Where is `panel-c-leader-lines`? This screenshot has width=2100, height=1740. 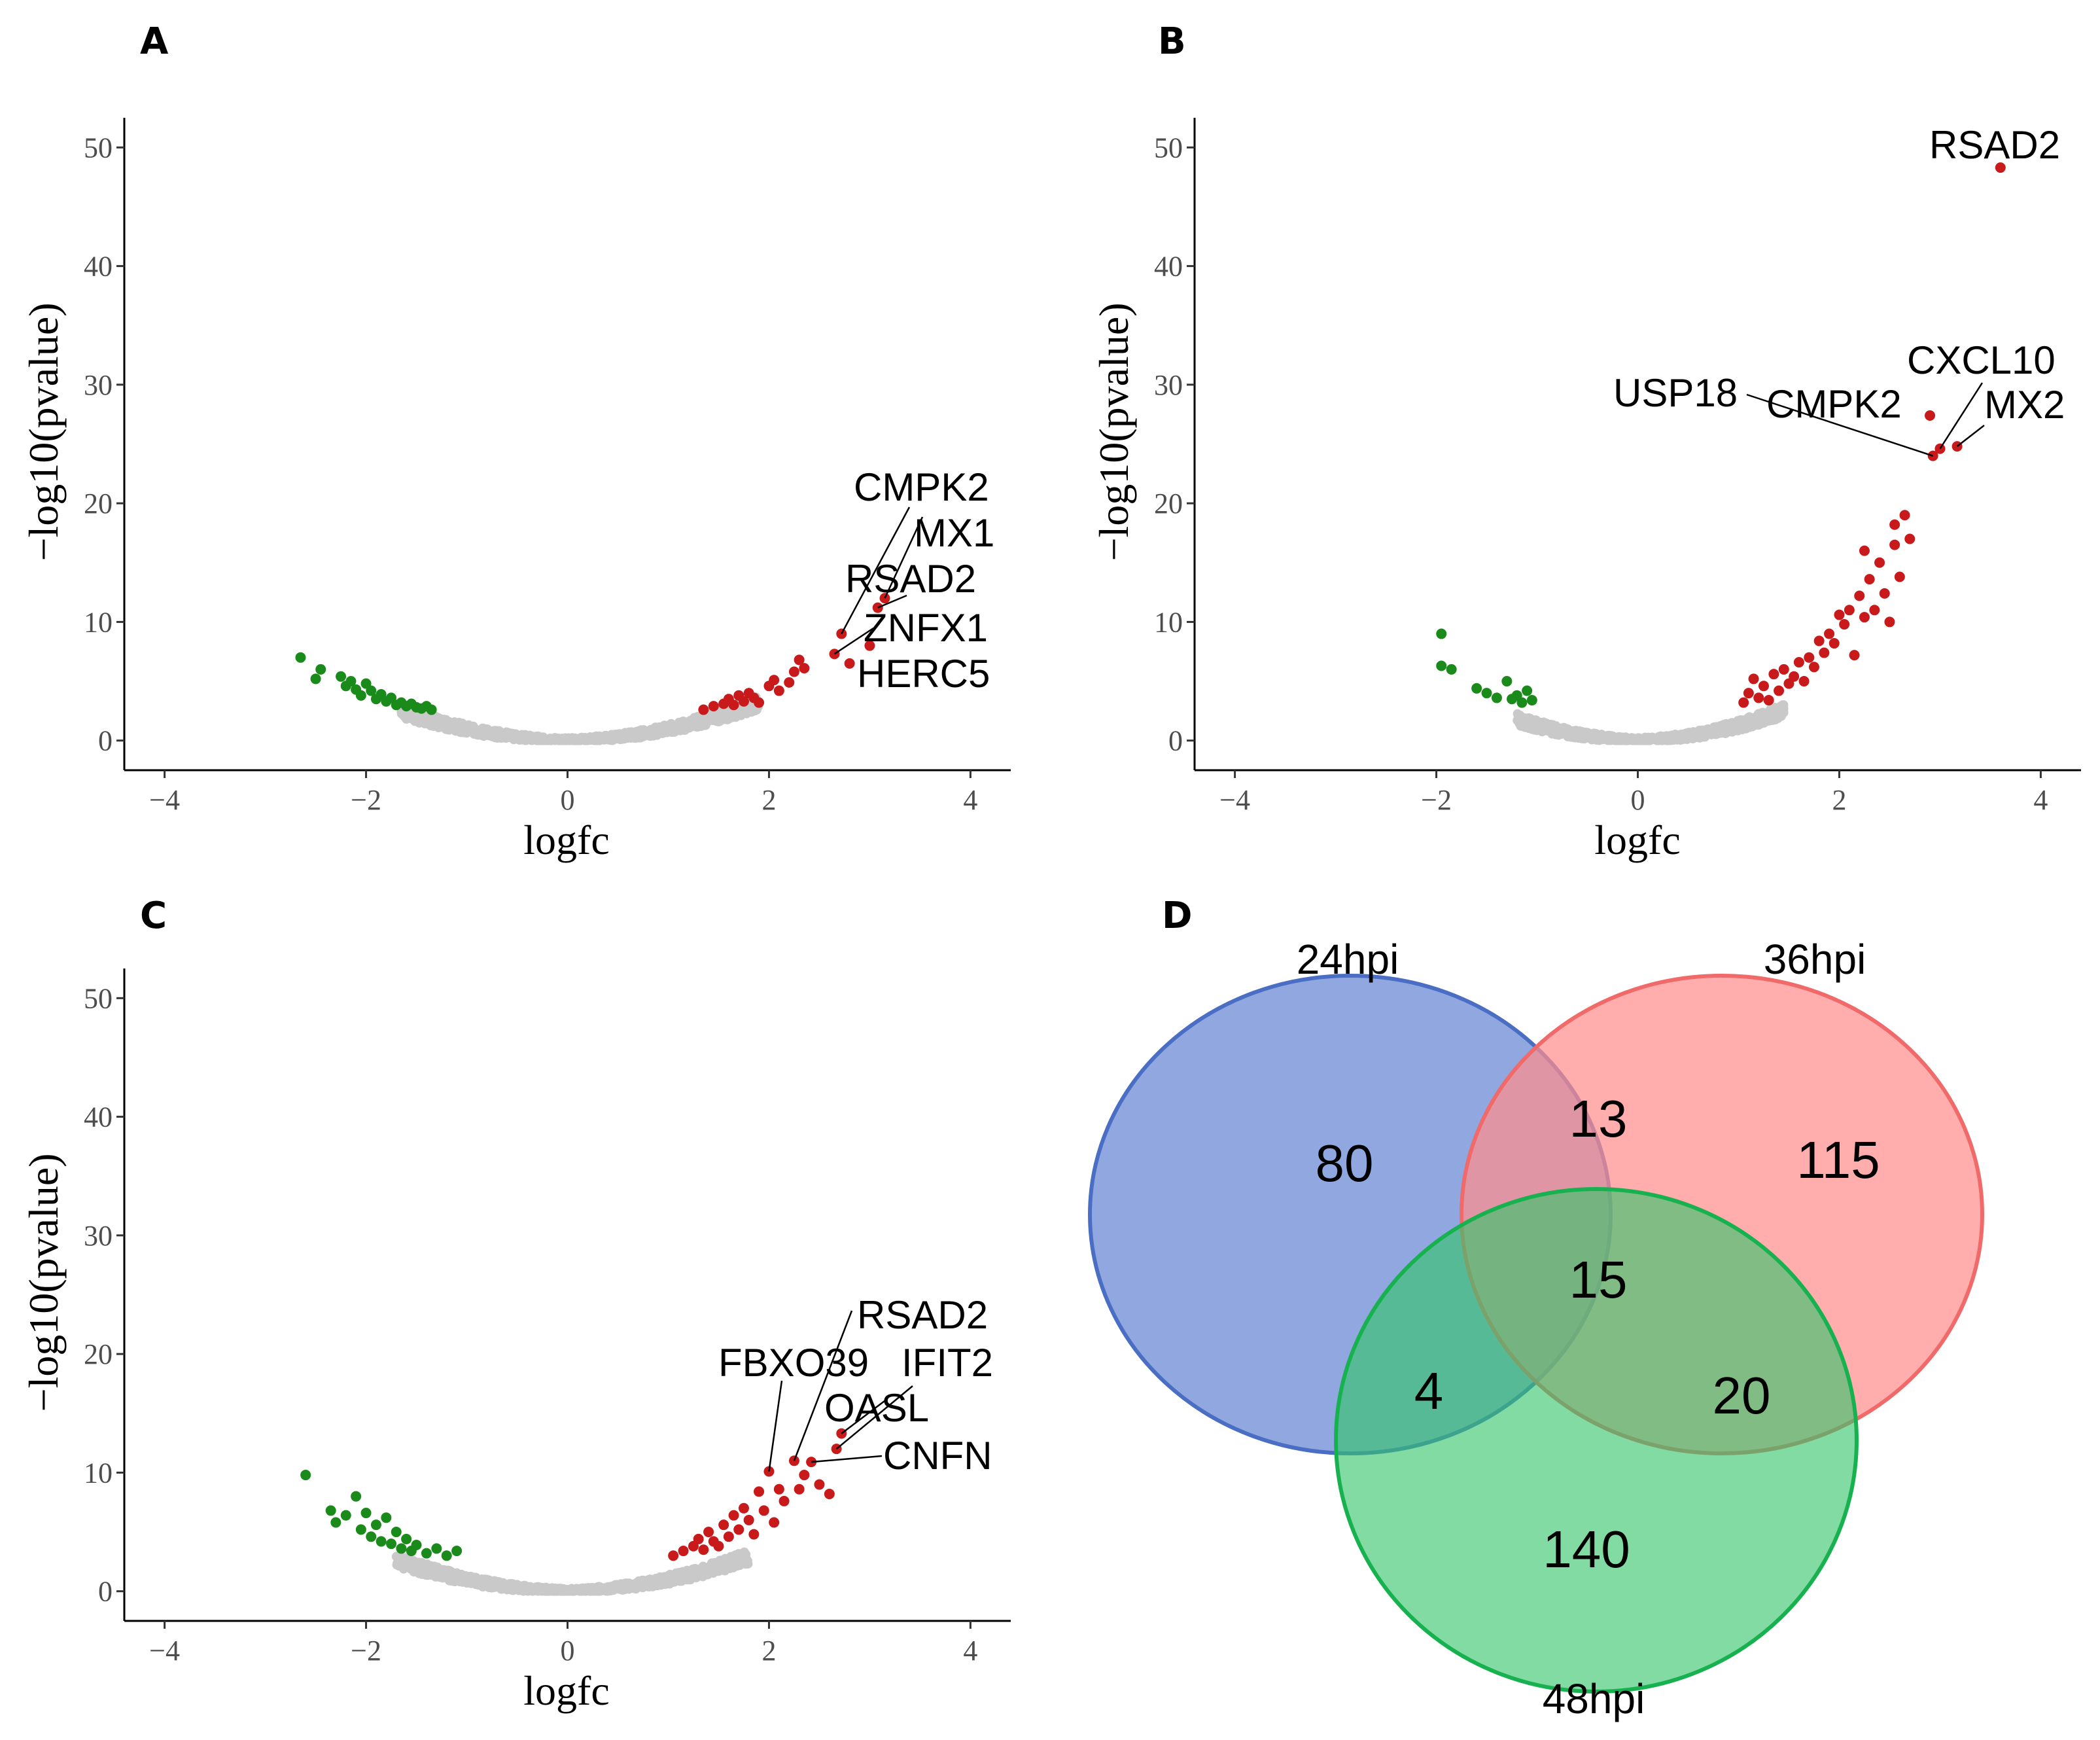
panel-c-leader-lines is located at coordinates (840, 1391).